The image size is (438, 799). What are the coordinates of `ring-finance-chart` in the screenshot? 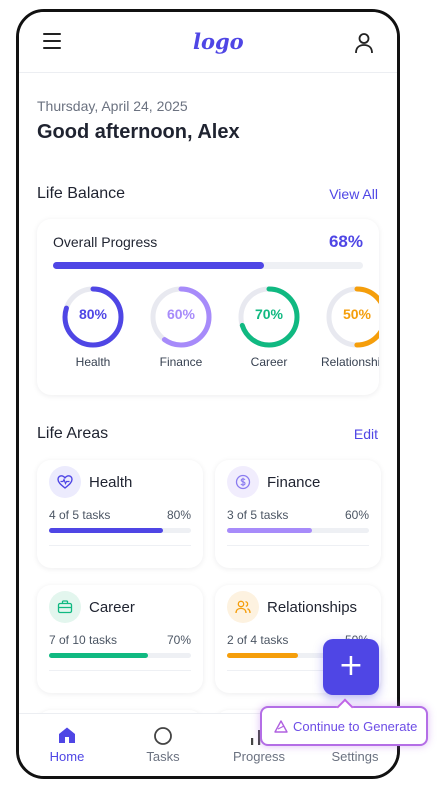 It's located at (181, 317).